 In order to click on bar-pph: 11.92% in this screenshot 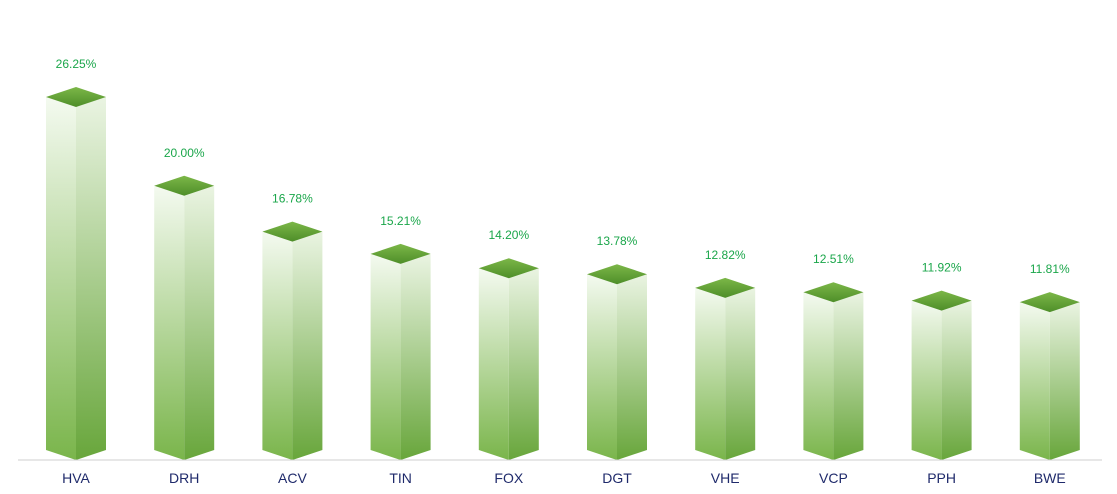, I will do `click(941, 360)`.